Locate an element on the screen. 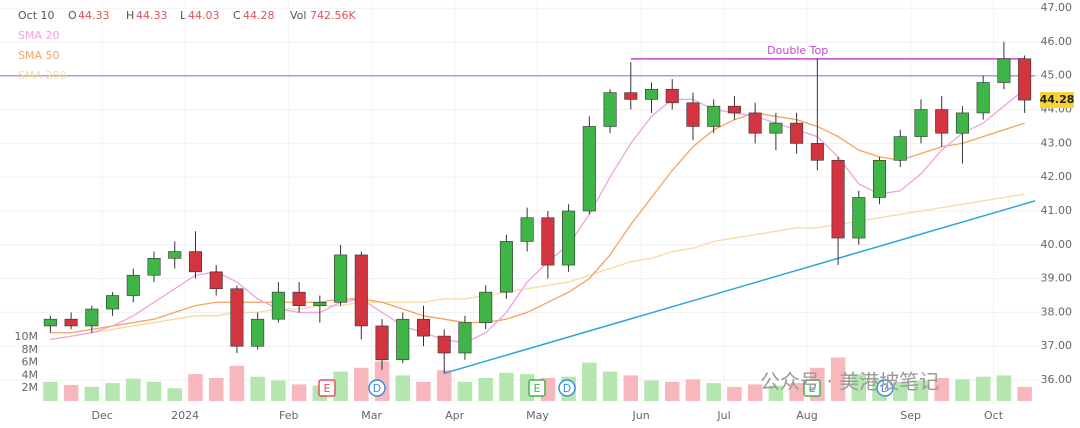 The width and height of the screenshot is (1080, 428). legend-entry: SMA 50 is located at coordinates (39, 55).